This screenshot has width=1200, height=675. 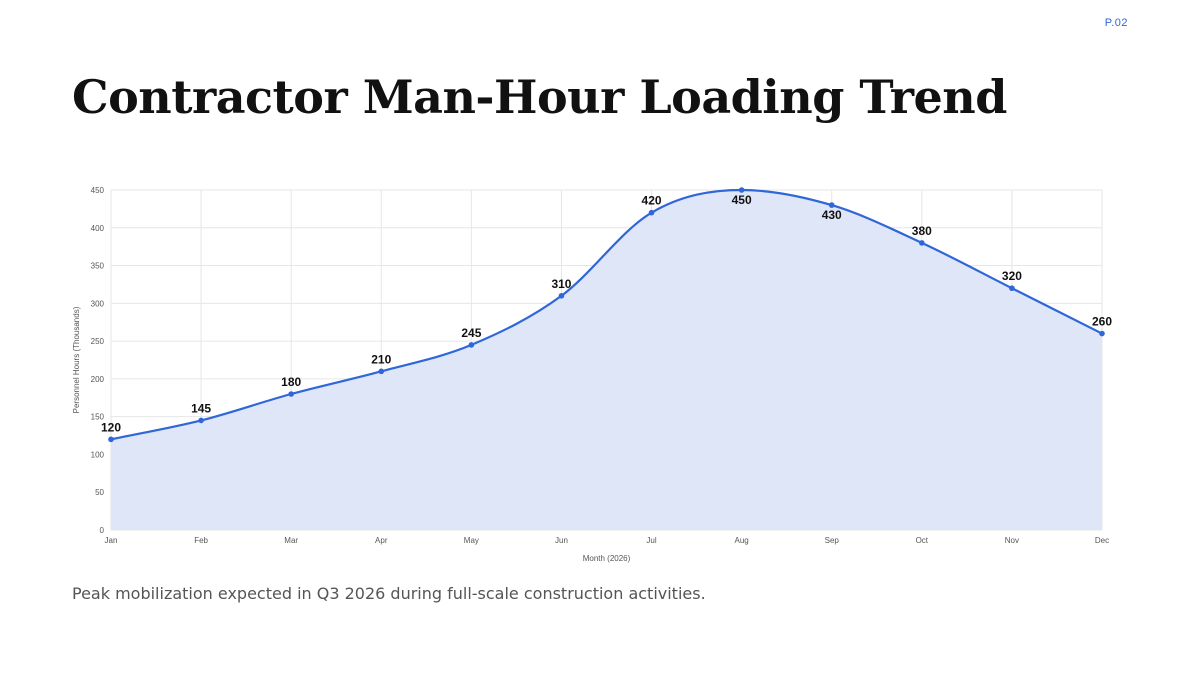 I want to click on data-label-aug: 450, so click(x=742, y=200).